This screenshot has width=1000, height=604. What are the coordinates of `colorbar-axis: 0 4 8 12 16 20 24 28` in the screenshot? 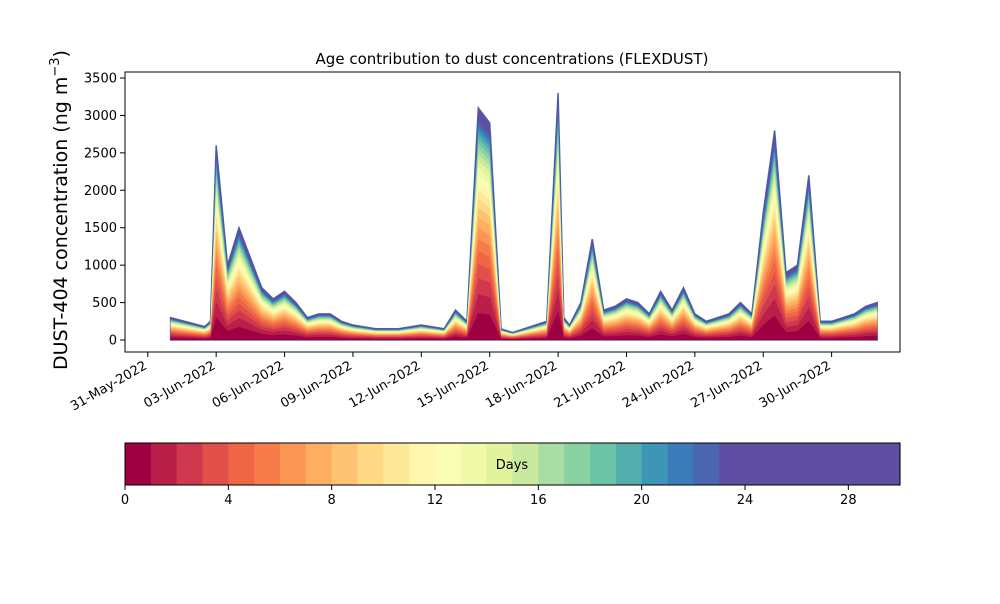 It's located at (489, 496).